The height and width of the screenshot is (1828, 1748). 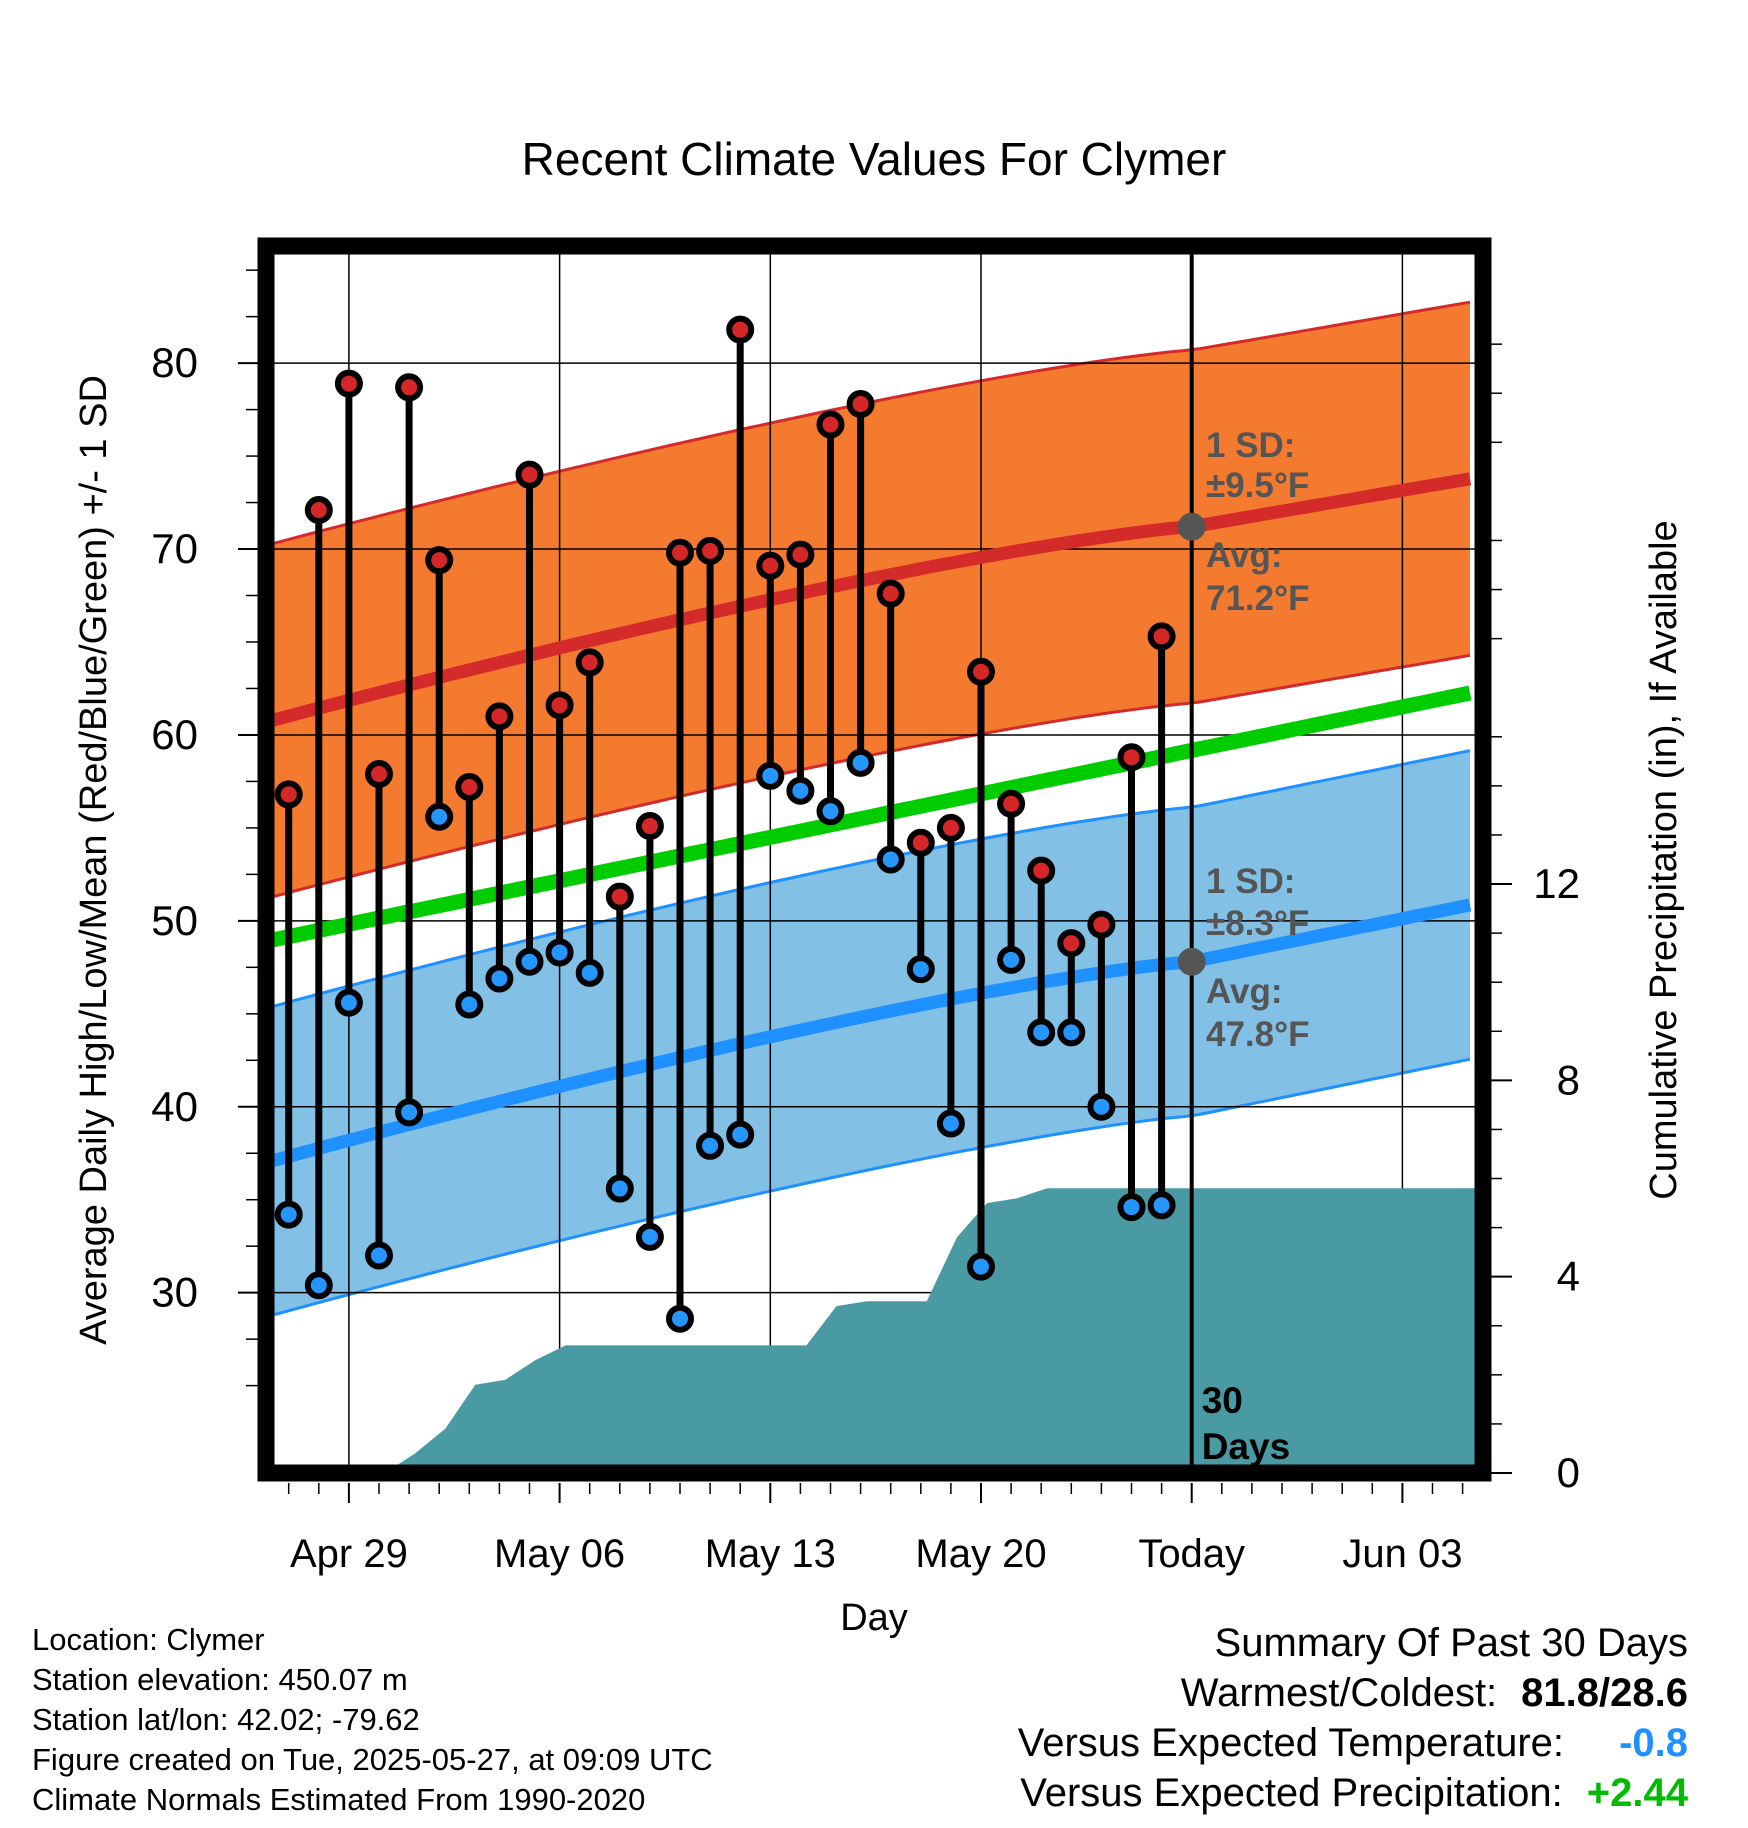 What do you see at coordinates (1257, 923) in the screenshot?
I see `low-sd-value: ±8.3°F` at bounding box center [1257, 923].